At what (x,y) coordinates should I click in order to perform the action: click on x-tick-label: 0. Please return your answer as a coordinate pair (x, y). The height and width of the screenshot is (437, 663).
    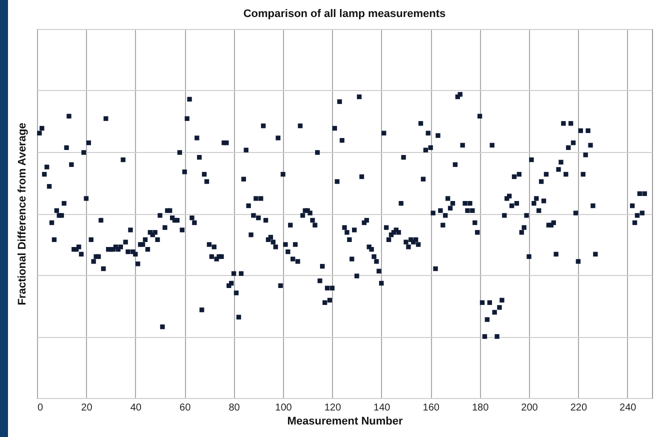
    Looking at the image, I should click on (41, 408).